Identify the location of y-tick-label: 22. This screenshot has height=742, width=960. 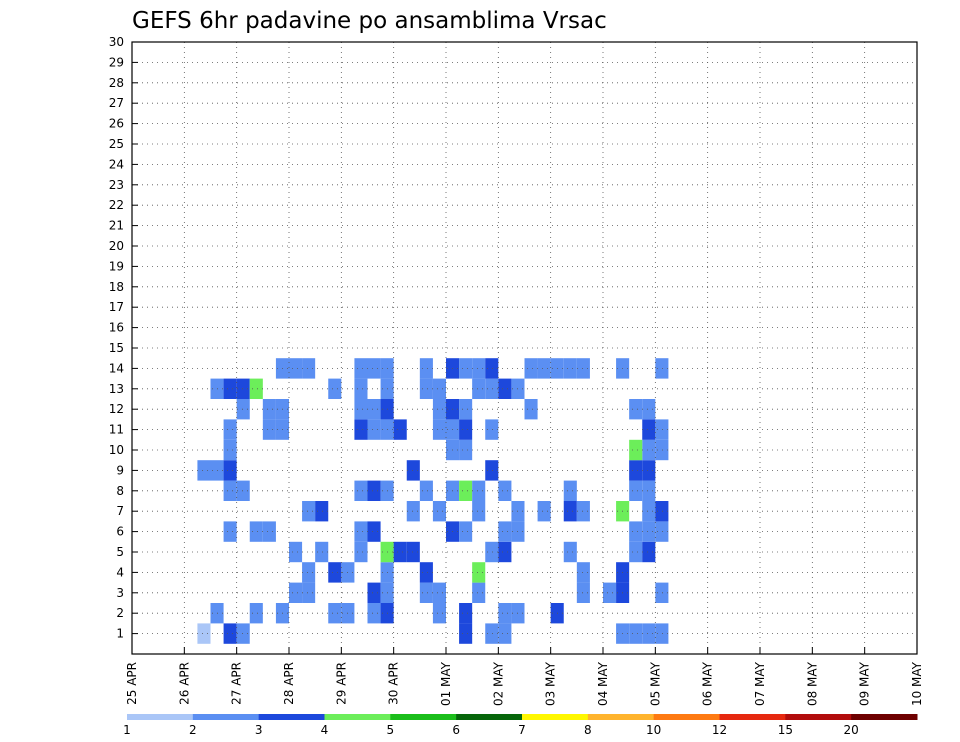
(116, 205).